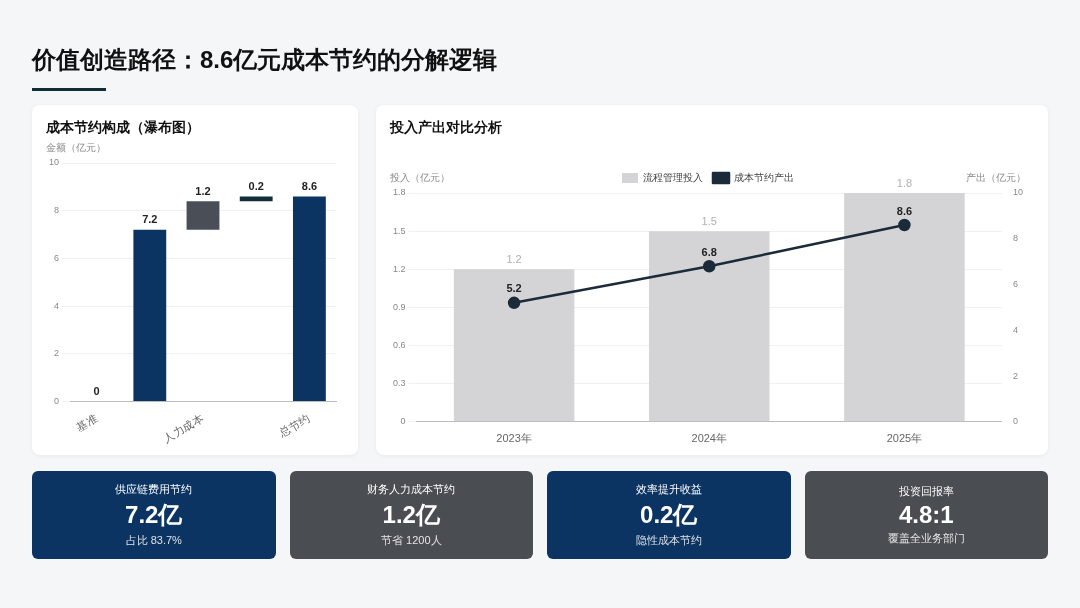 This screenshot has width=1080, height=608. I want to click on text: 价值创造路径：8.6亿元成本节约的分解逻辑, so click(265, 60).